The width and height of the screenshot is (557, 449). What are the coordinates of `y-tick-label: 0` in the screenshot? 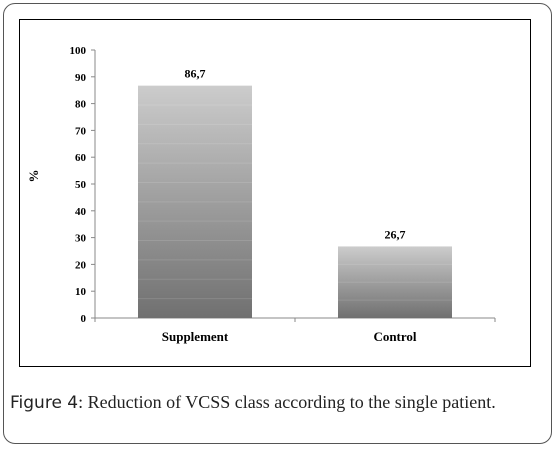 It's located at (84, 319).